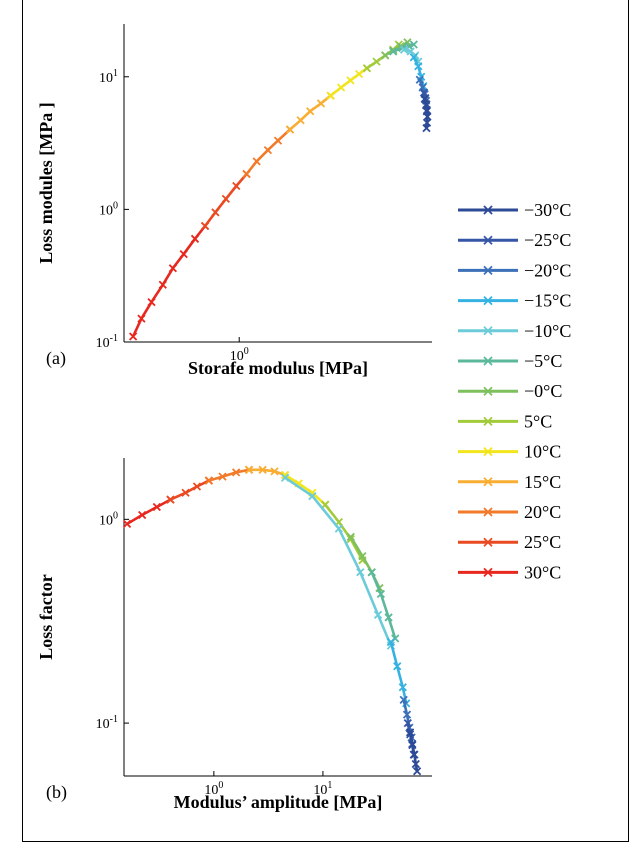 This screenshot has height=842, width=629. I want to click on legend-entry: 20°C, so click(509, 512).